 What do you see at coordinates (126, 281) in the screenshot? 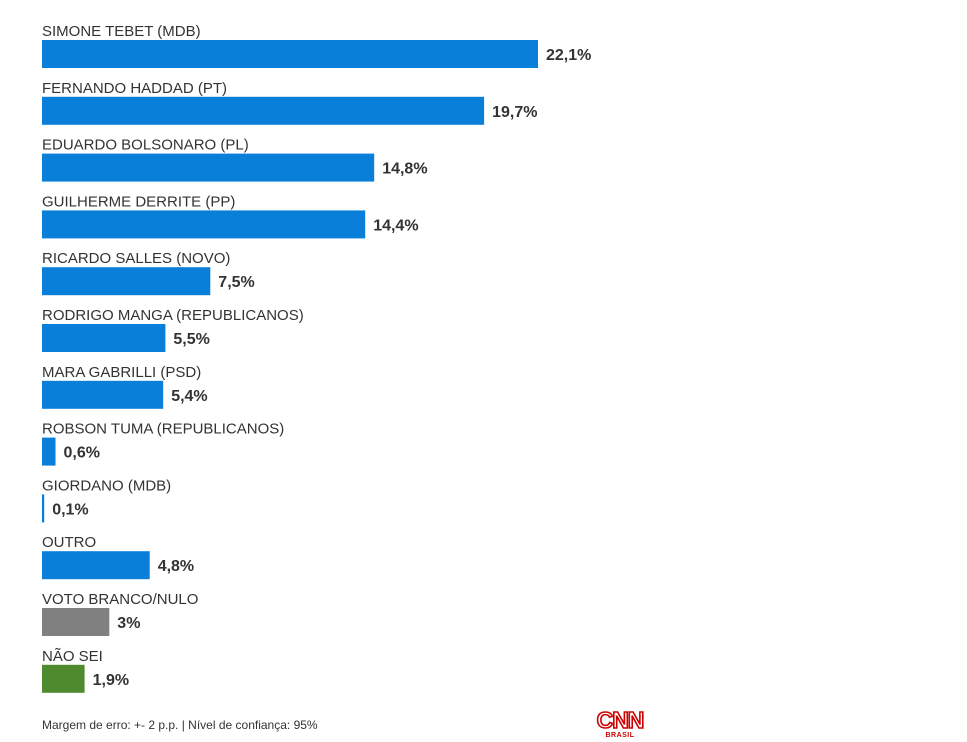
I see `bar-ricardo-salles-novo` at bounding box center [126, 281].